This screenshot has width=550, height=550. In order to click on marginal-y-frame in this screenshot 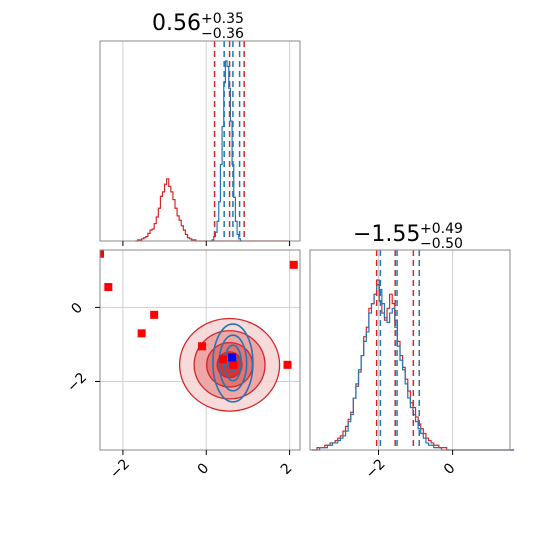, I will do `click(410, 350)`.